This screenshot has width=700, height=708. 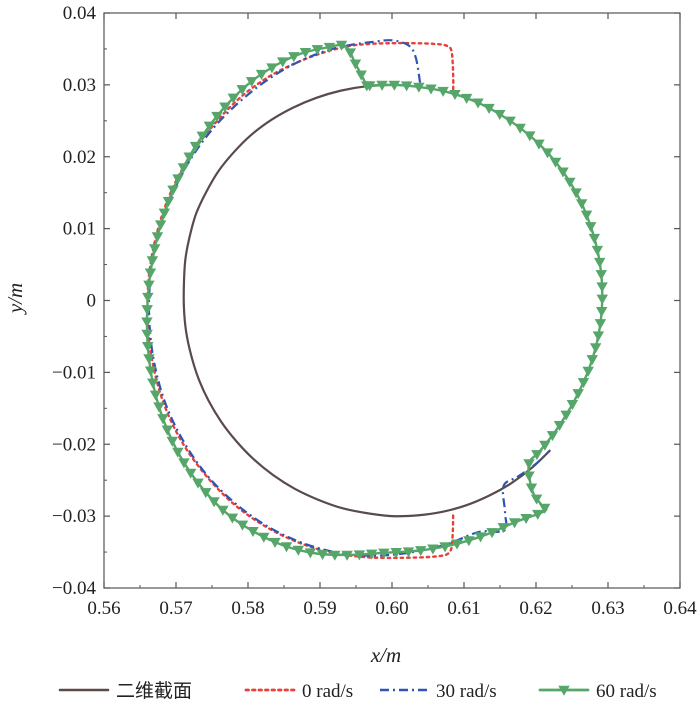 I want to click on legend-label: 二维截面, so click(x=154, y=691).